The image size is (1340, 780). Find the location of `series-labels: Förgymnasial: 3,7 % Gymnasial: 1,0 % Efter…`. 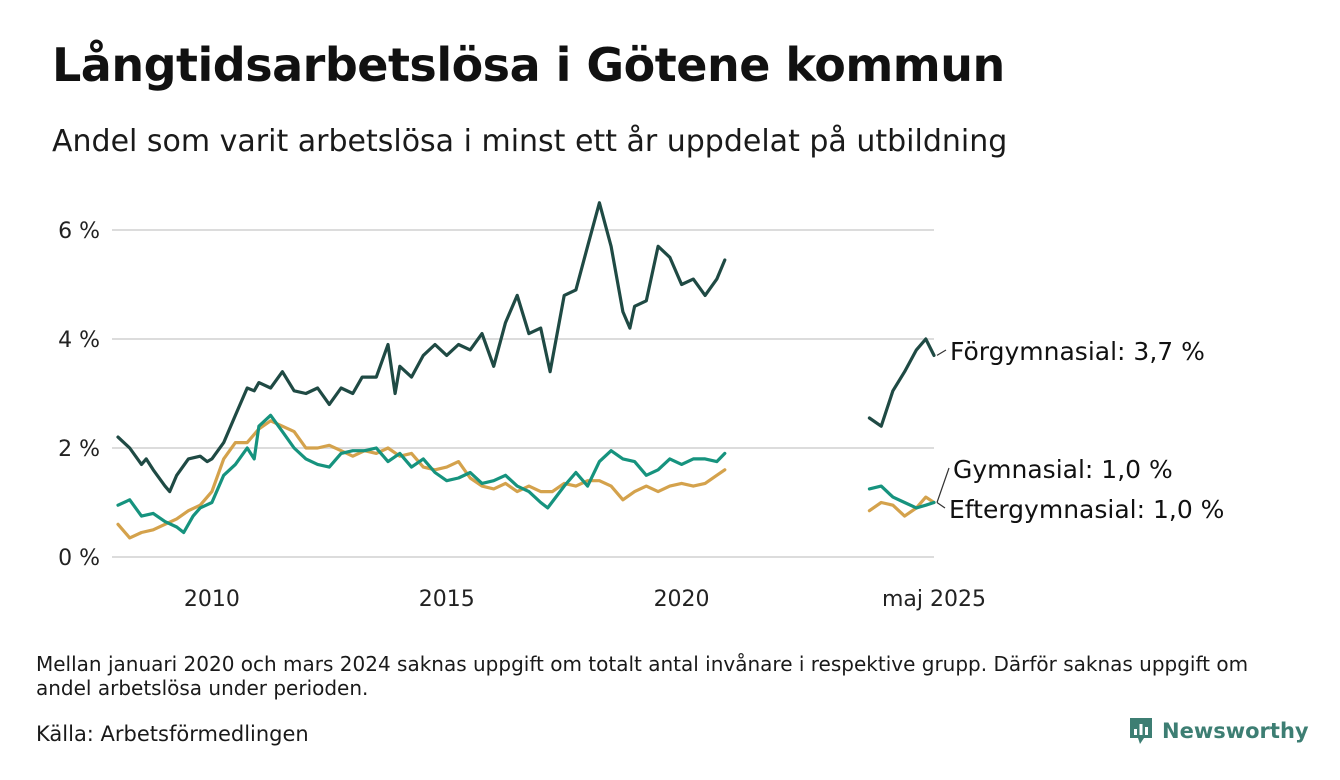

series-labels: Förgymnasial: 3,7 % Gymnasial: 1,0 % Efter… is located at coordinates (1080, 430).